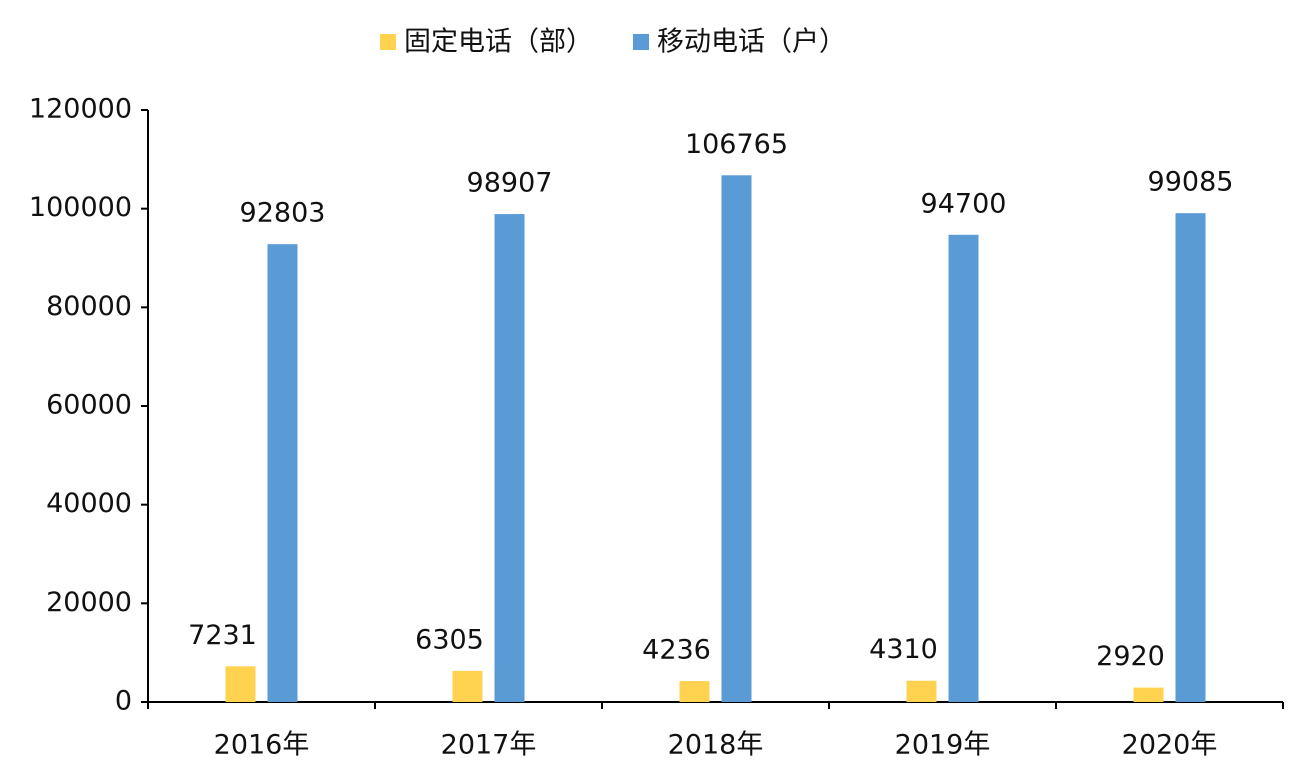 The image size is (1296, 776). What do you see at coordinates (1191, 182) in the screenshot?
I see `value-label: 99085` at bounding box center [1191, 182].